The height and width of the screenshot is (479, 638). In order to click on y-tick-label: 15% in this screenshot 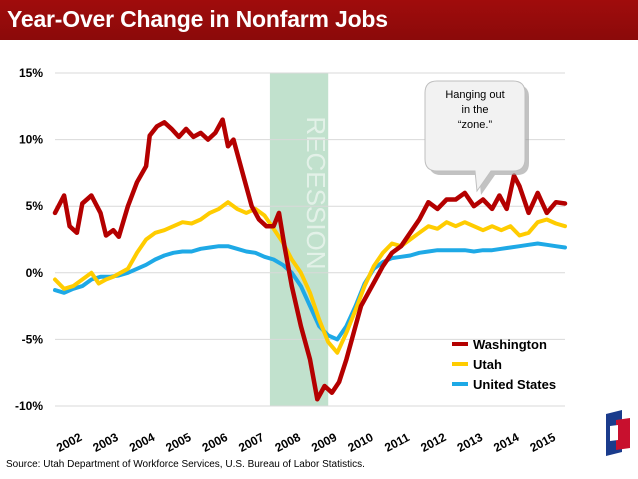, I will do `click(31, 73)`.